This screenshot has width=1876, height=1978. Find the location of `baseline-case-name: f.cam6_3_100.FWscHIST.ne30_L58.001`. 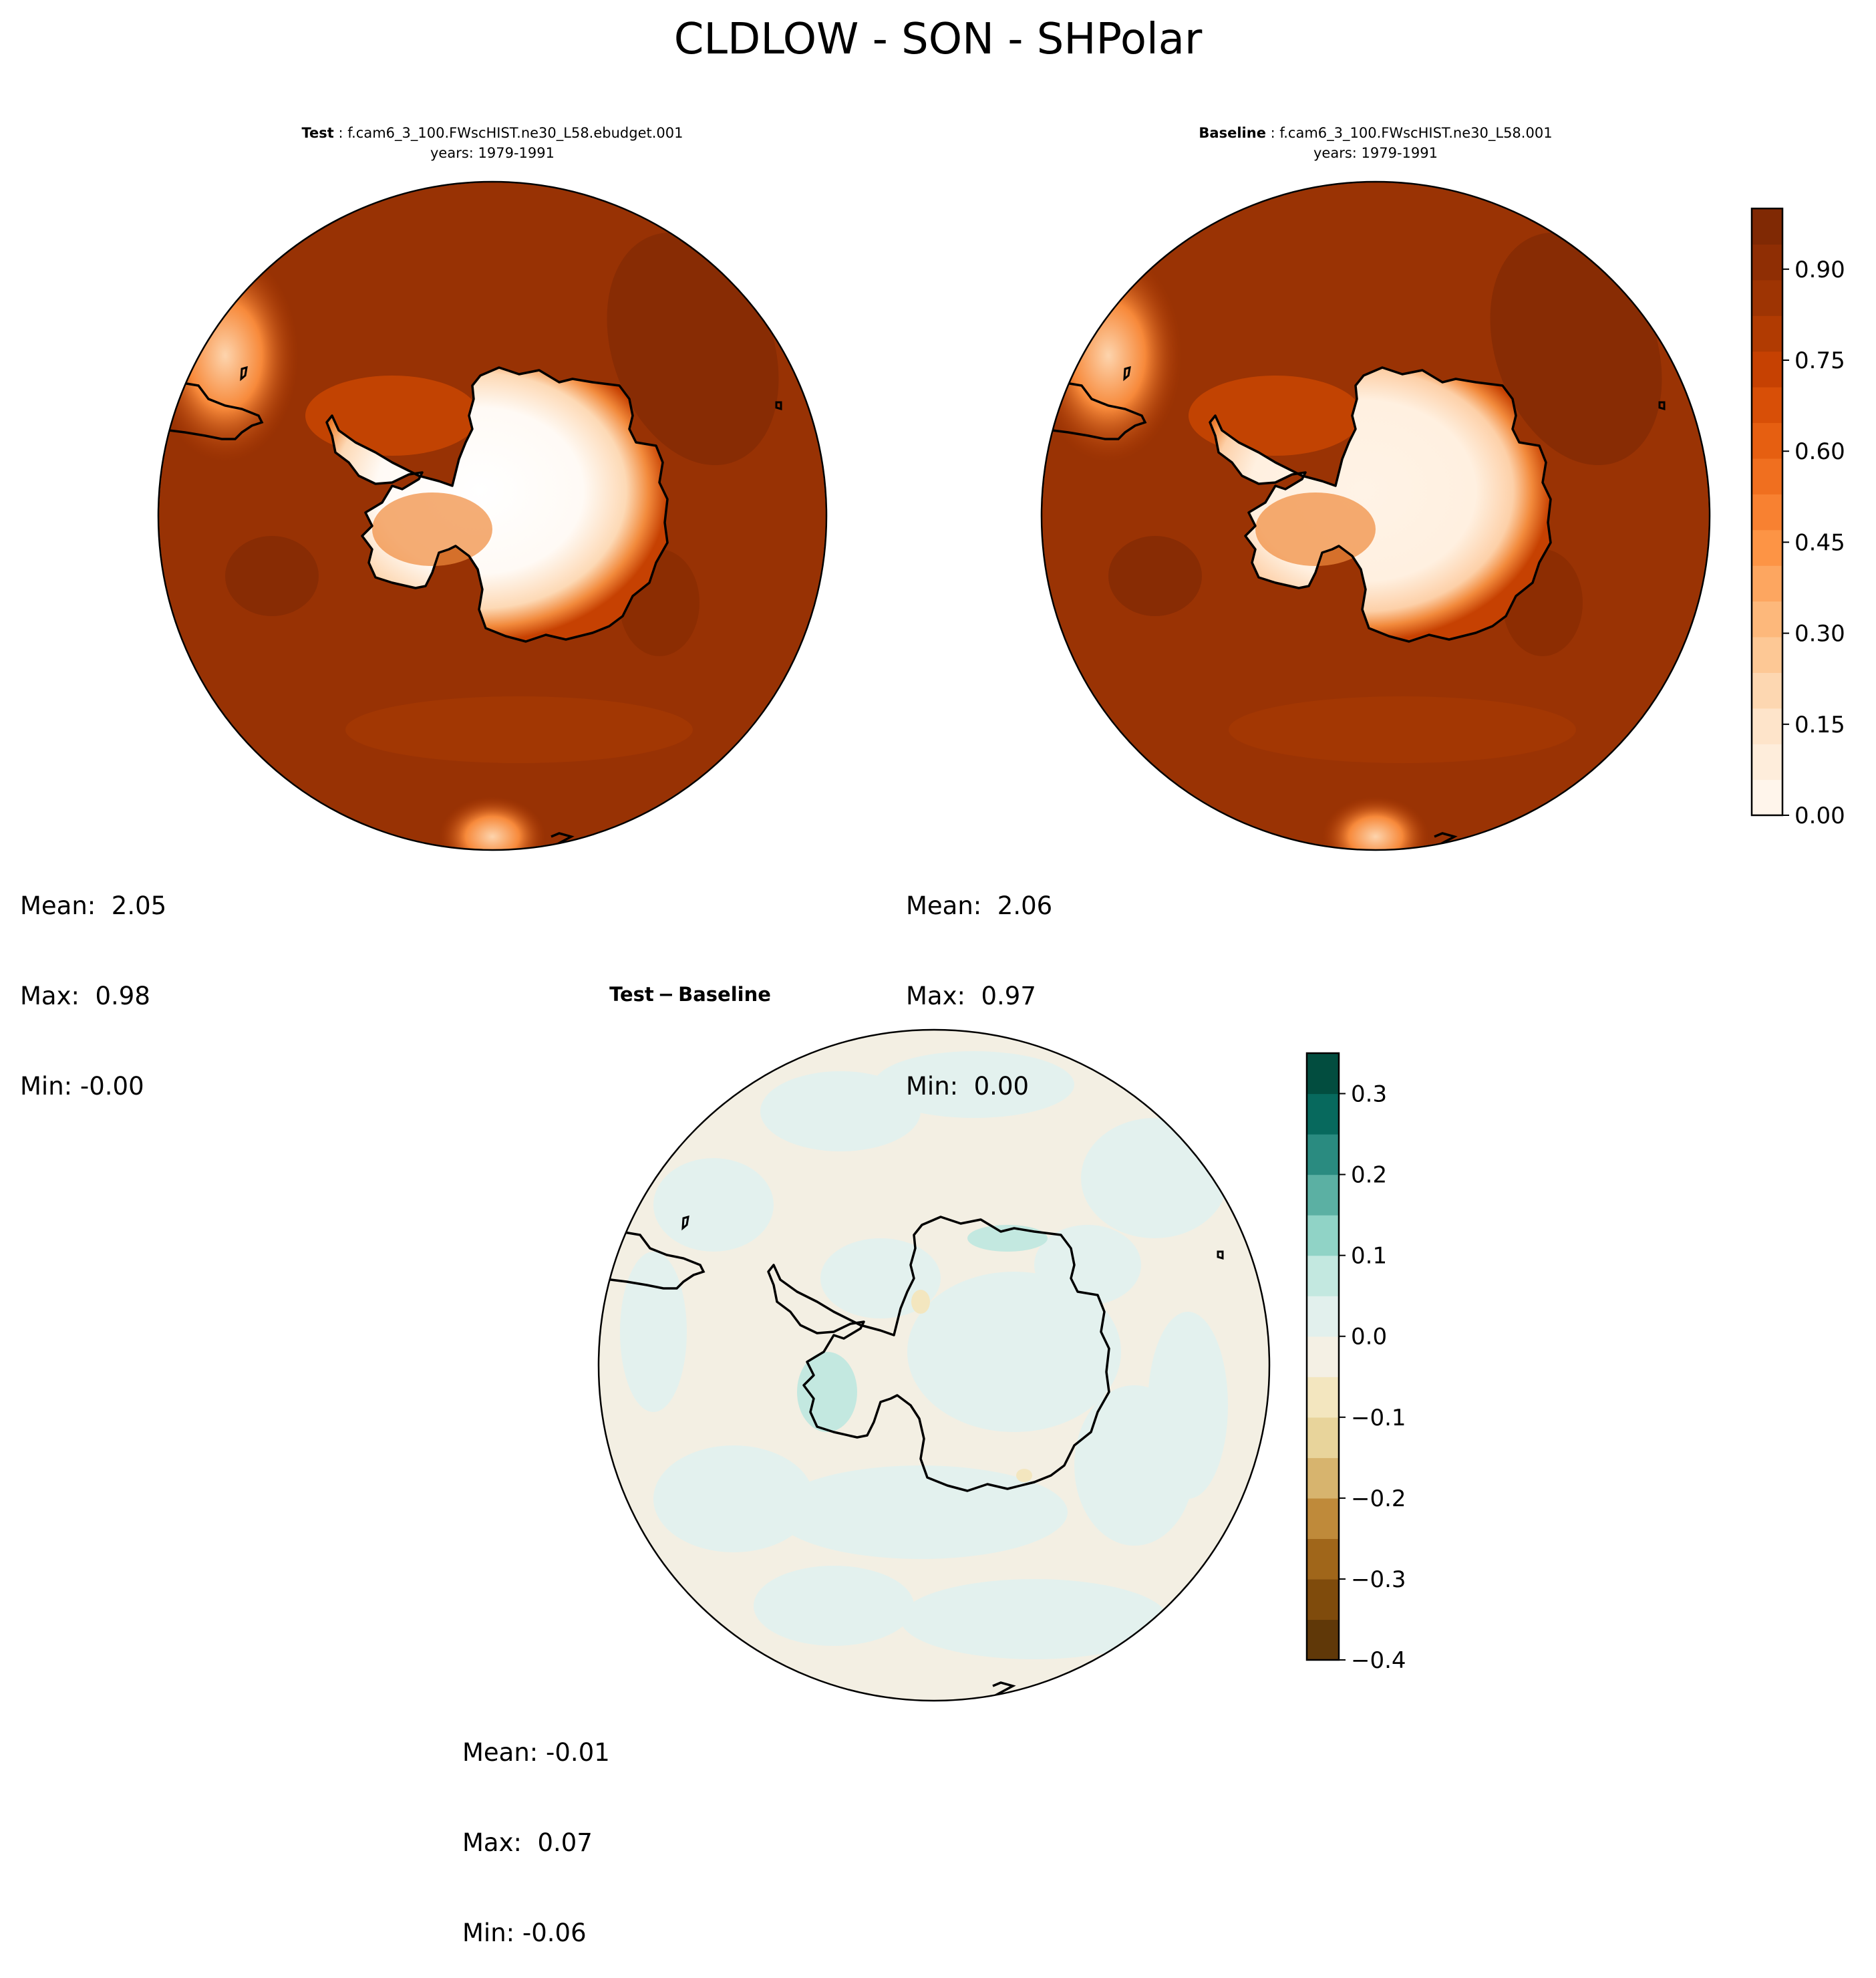

baseline-case-name: f.cam6_3_100.FWscHIST.ne30_L58.001 is located at coordinates (1415, 133).